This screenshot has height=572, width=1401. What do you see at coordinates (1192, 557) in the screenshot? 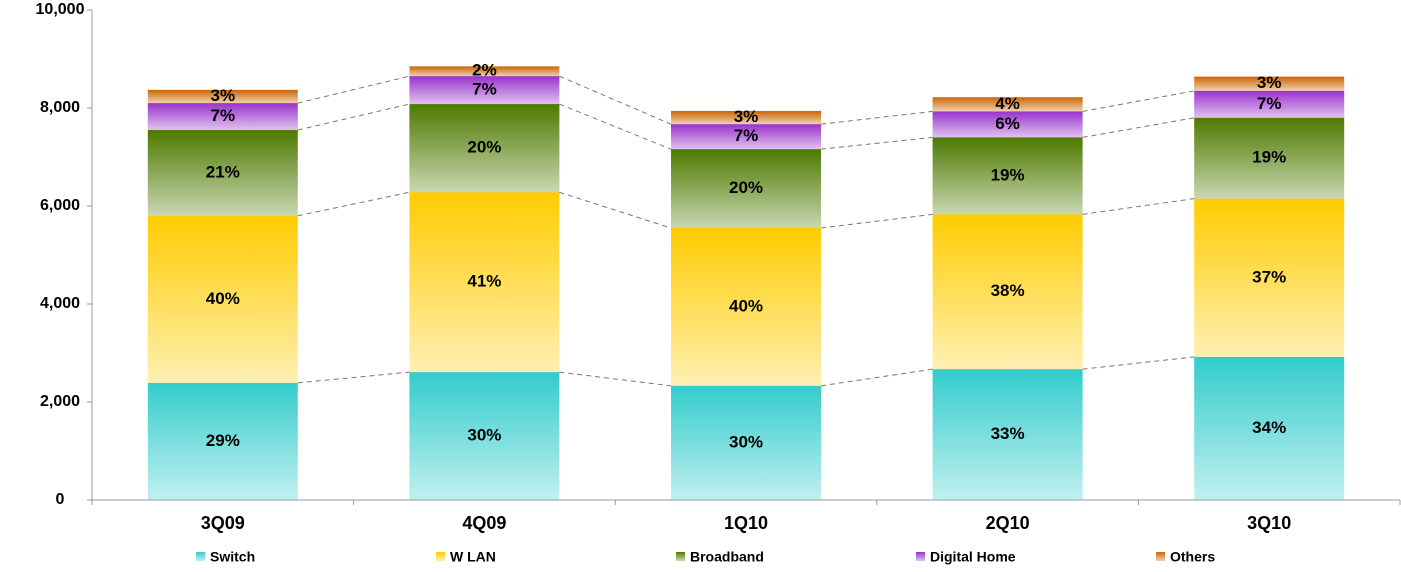
I see `legend-label: Others` at bounding box center [1192, 557].